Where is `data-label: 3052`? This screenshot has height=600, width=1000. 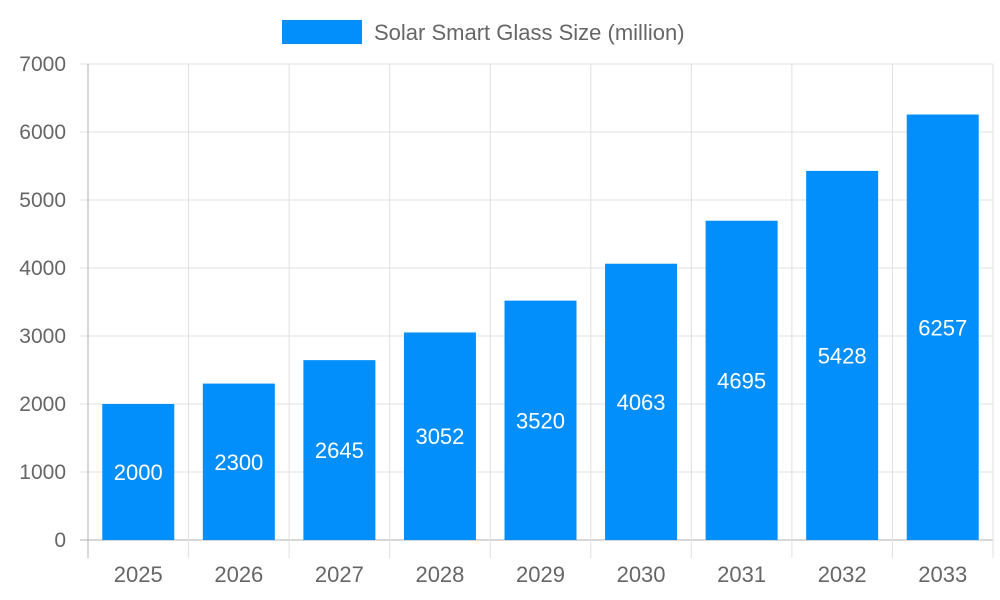 data-label: 3052 is located at coordinates (439, 436).